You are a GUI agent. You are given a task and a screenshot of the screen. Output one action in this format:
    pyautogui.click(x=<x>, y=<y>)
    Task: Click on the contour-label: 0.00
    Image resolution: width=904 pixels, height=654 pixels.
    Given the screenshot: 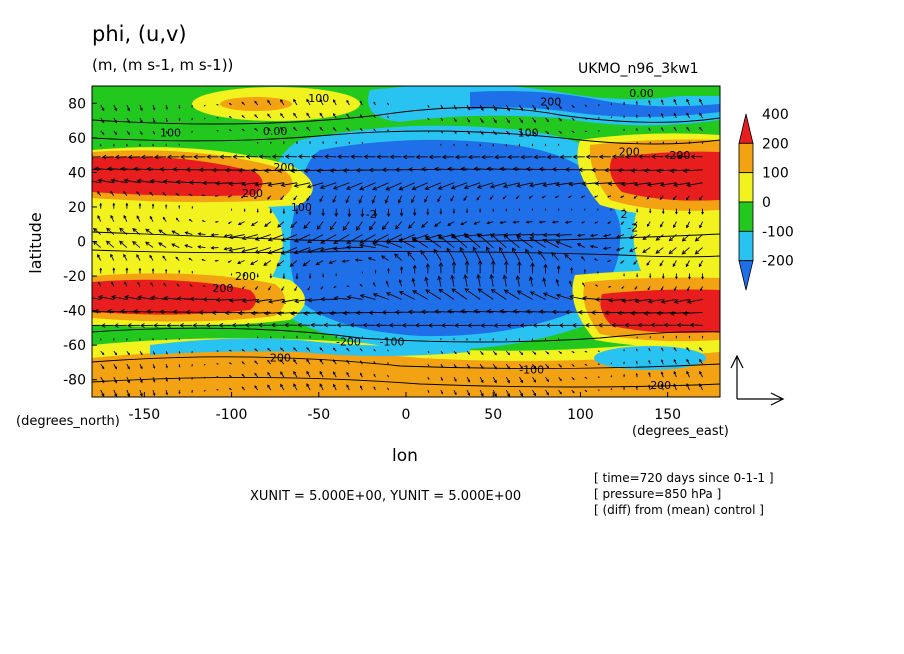 What is the action you would take?
    pyautogui.click(x=641, y=93)
    